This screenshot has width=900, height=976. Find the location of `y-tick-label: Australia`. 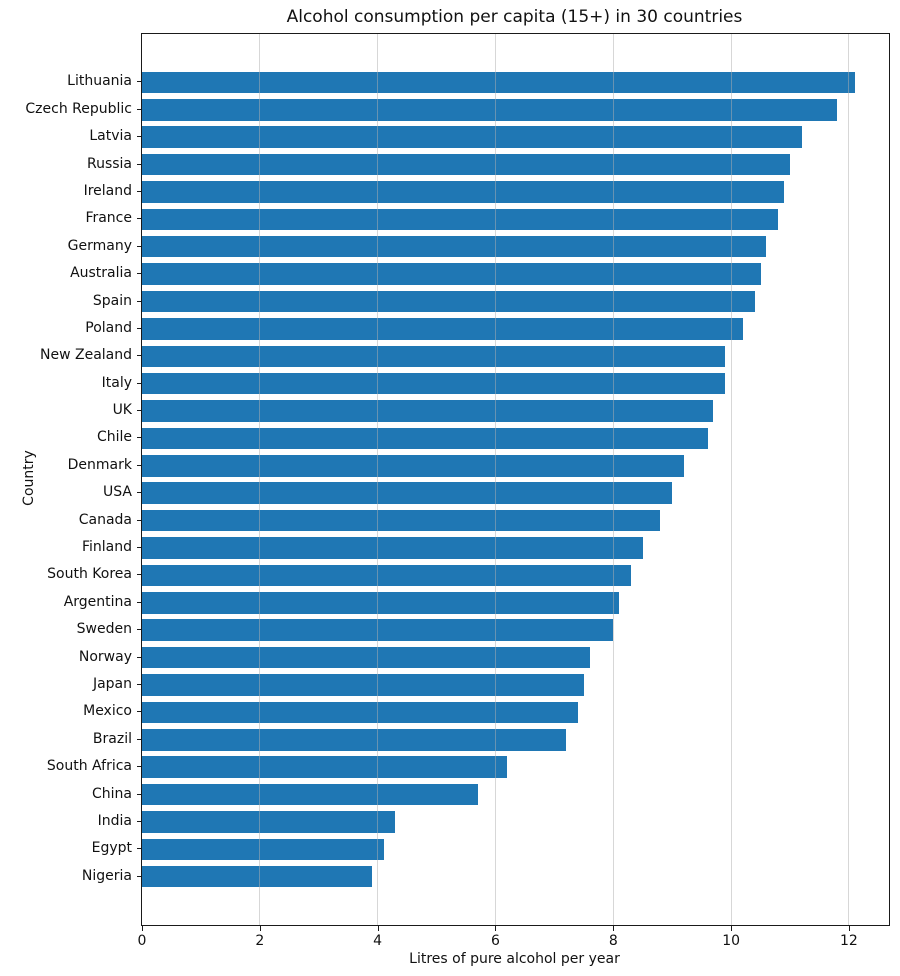

y-tick-label: Australia is located at coordinates (101, 273).